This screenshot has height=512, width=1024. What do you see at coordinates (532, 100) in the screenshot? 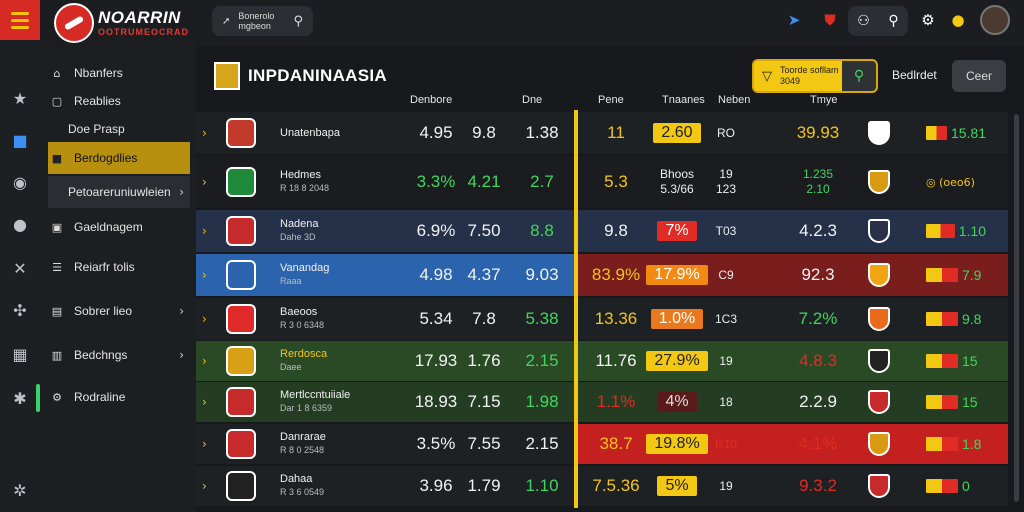
I see `column-header-1: Dne` at bounding box center [532, 100].